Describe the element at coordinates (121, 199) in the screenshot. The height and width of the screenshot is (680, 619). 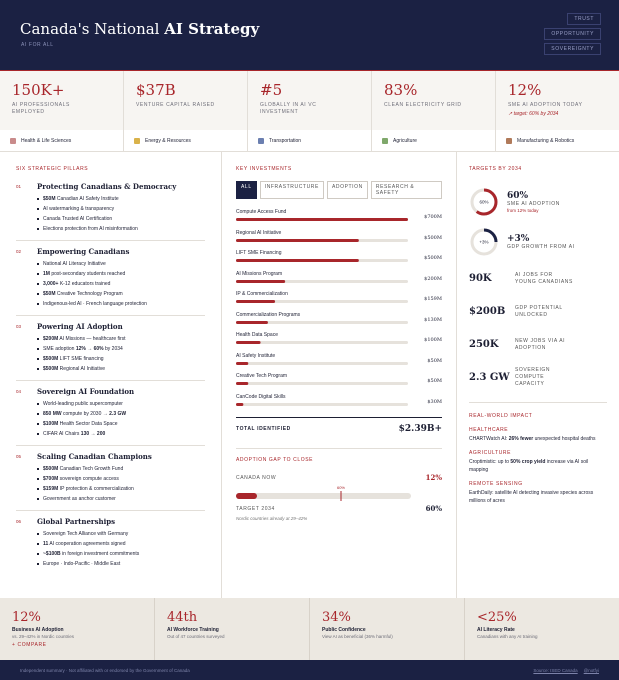
I see `pillar-bullet: $50M Canadian AI Safety Institute` at that location.